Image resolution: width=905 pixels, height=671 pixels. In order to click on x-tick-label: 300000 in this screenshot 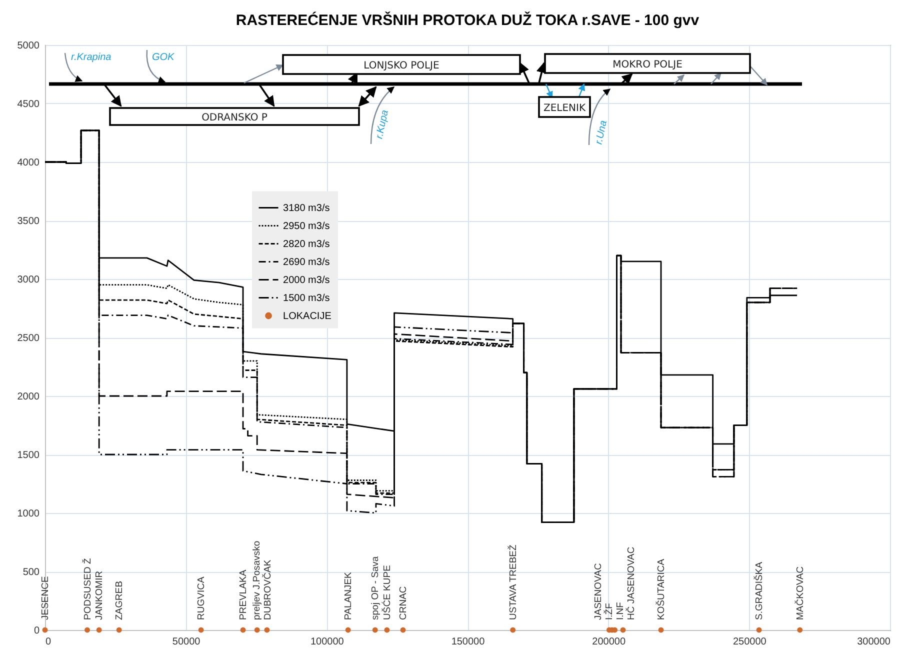, I will do `click(874, 642)`.